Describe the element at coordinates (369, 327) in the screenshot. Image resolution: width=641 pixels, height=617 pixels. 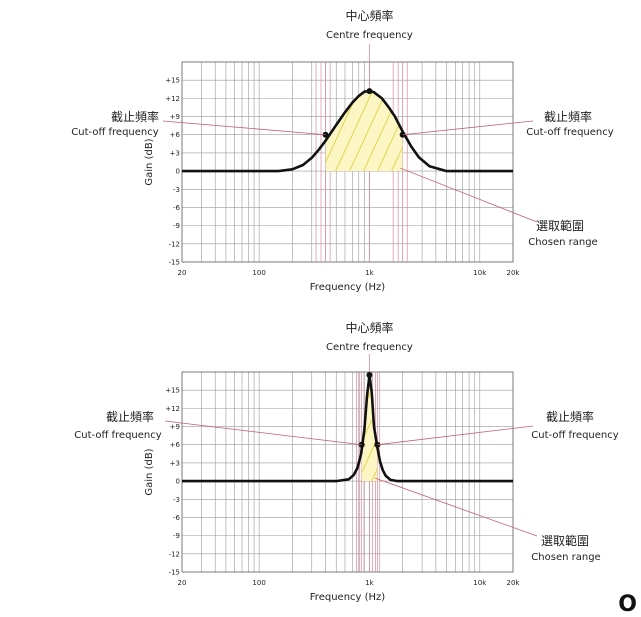
I see `centre-label-zh: 中心頻率` at that location.